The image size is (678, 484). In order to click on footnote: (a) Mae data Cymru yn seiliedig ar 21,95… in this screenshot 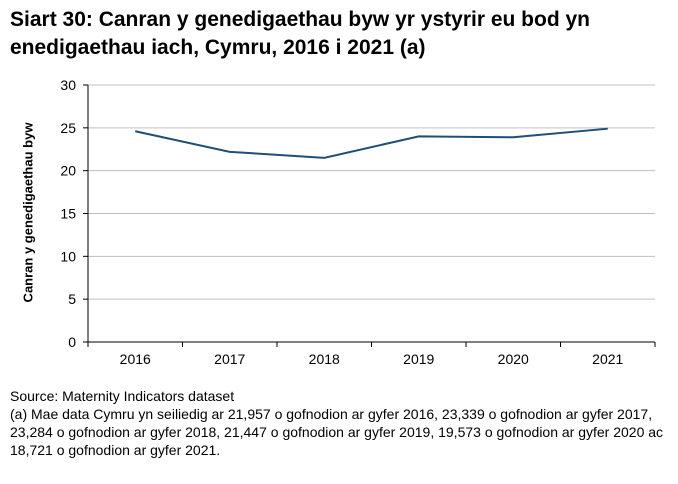, I will do `click(337, 432)`.